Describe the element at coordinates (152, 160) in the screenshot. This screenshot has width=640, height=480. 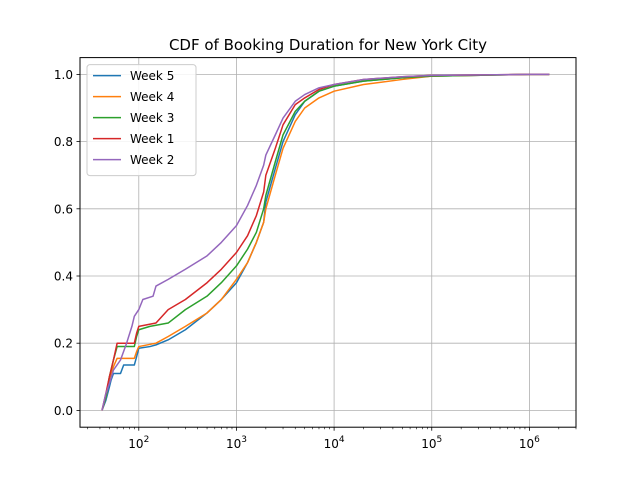
I see `legend-label: Week 2` at that location.